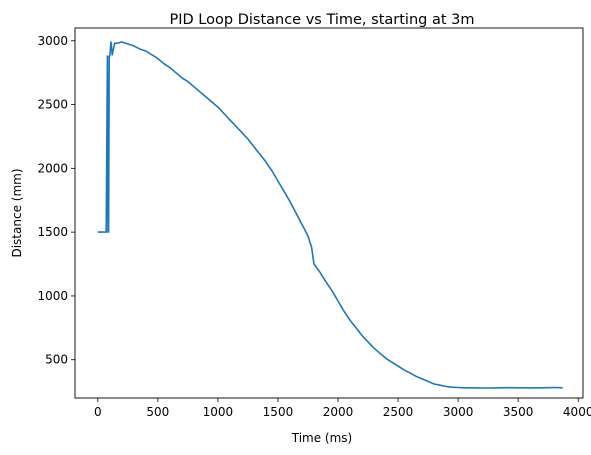 The width and height of the screenshot is (591, 455). I want to click on y-axis-ticks: 500 1000 1500 2000 2500 3000, so click(56, 200).